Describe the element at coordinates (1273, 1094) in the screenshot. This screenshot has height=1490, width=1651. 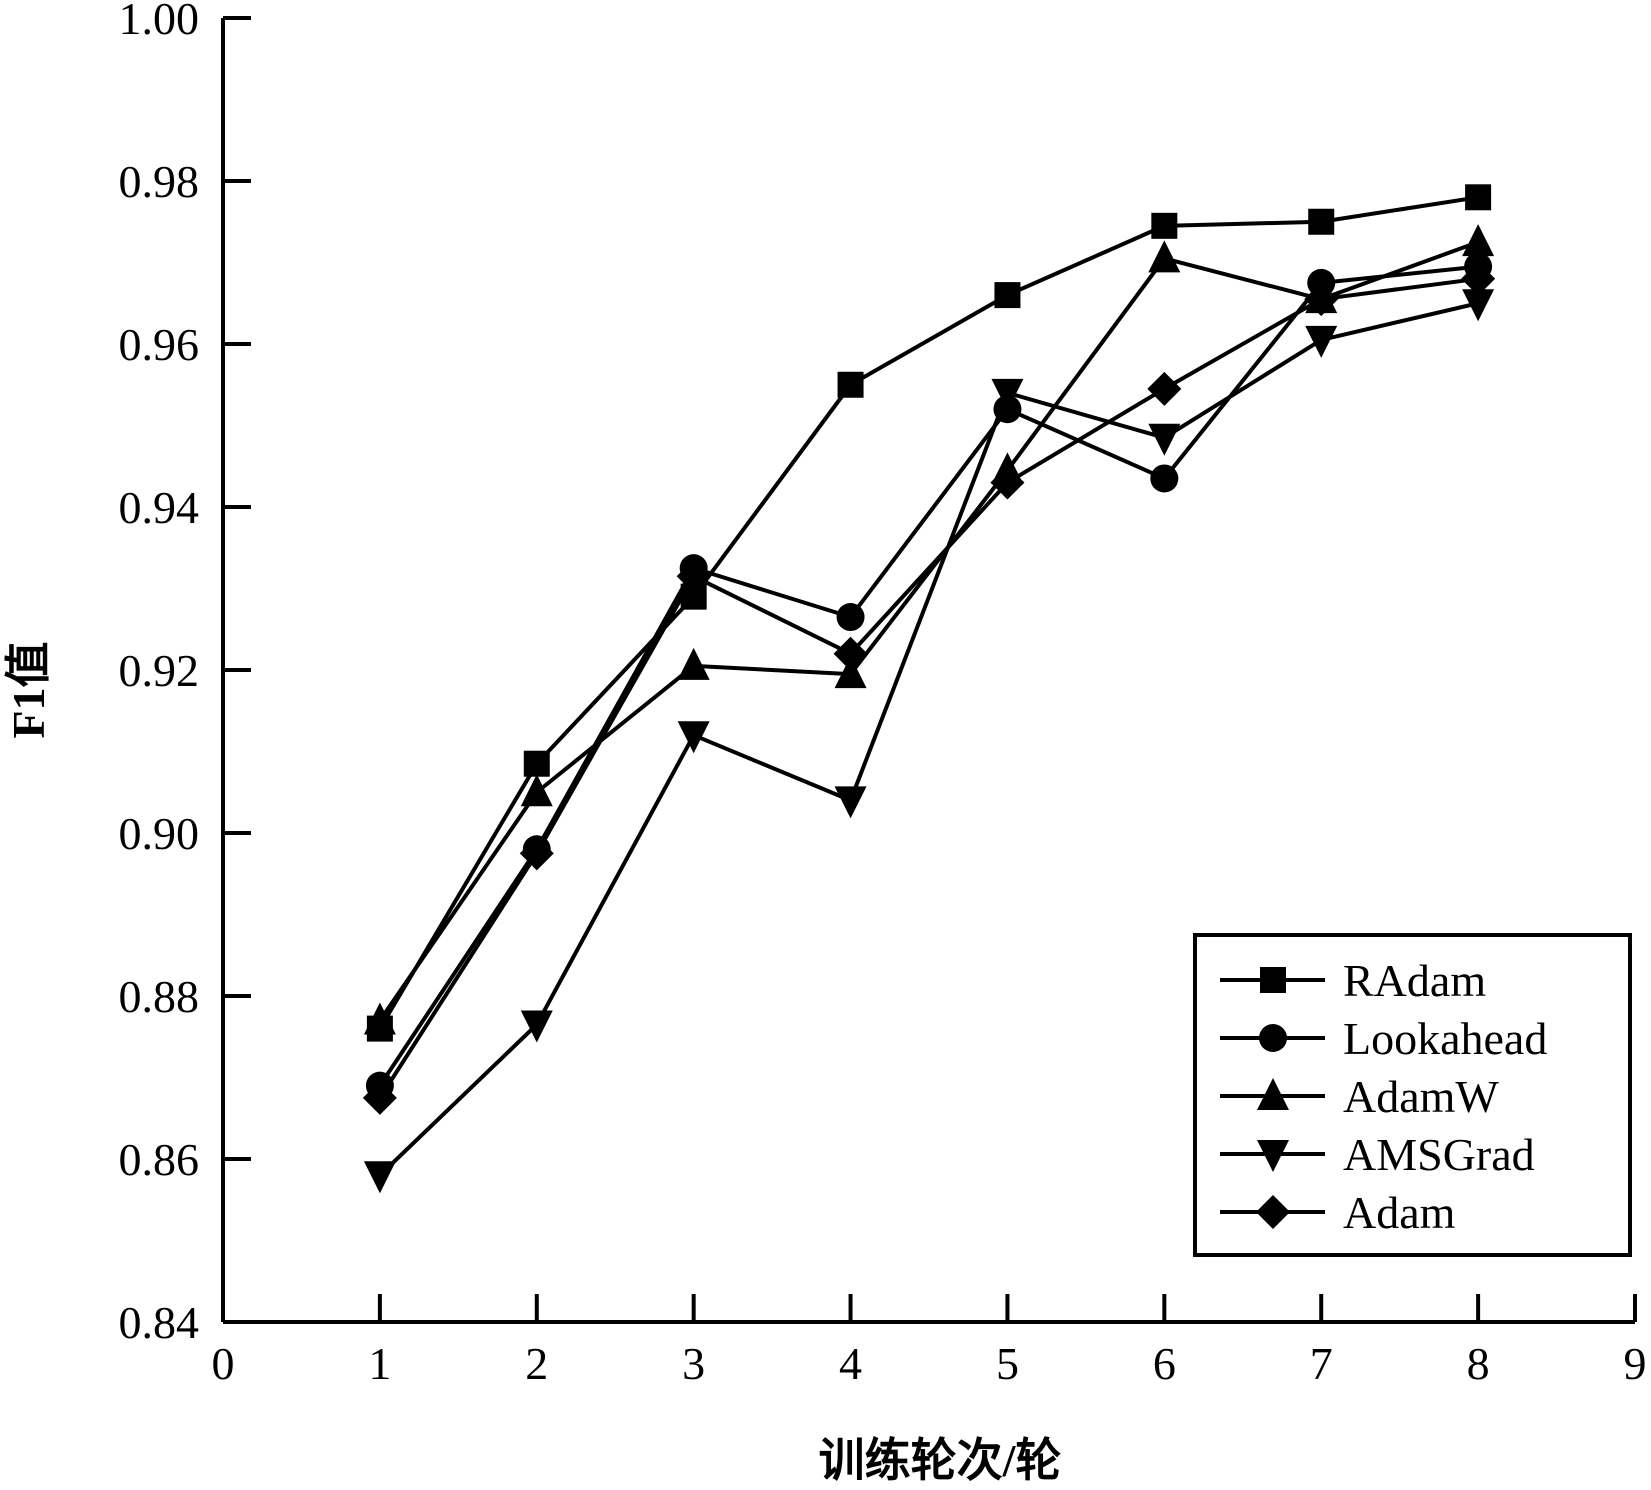
I see `legend-marker-adamw` at that location.